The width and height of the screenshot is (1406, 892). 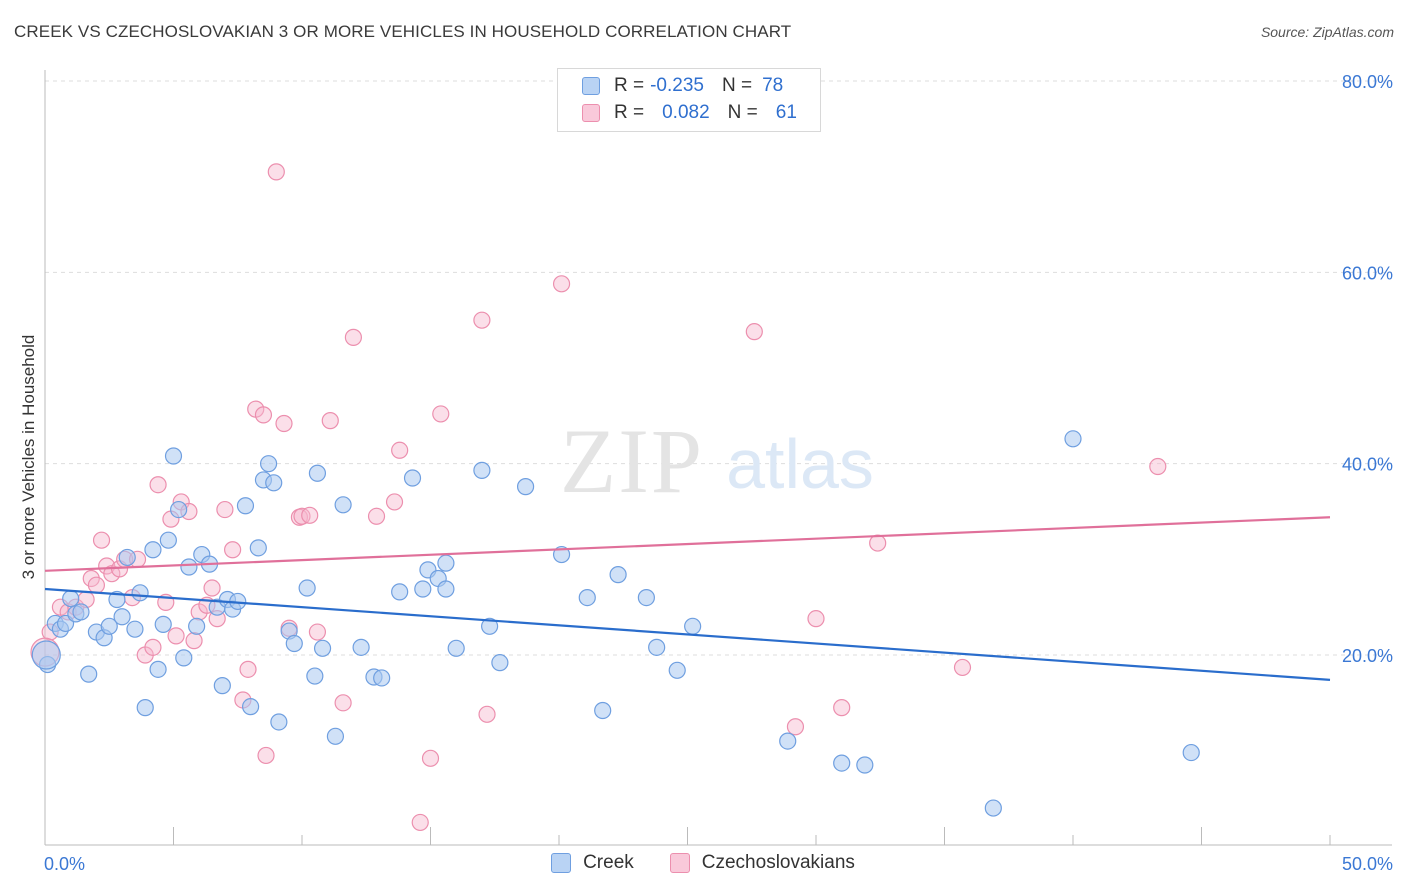 I want to click on legend-item-creek: Creek, so click(x=592, y=863).